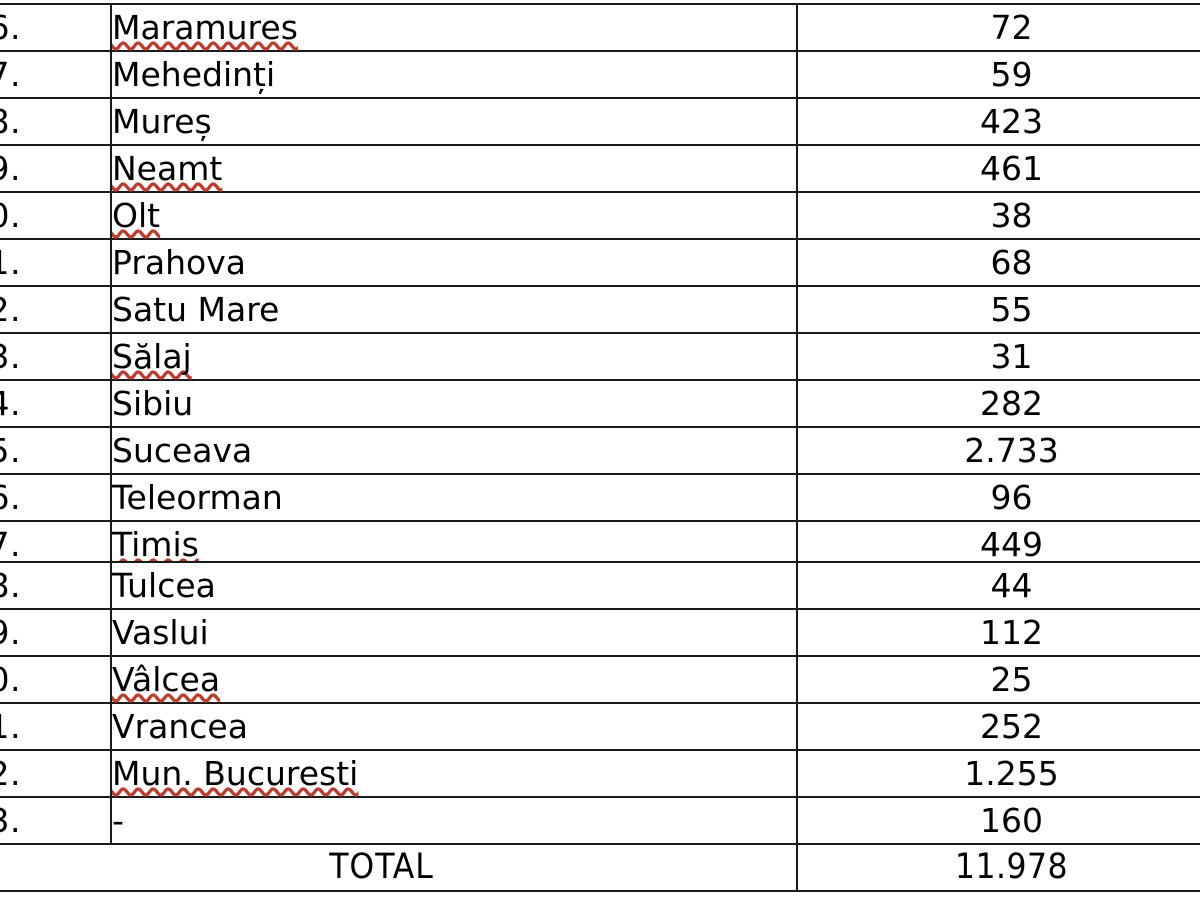 The height and width of the screenshot is (900, 1200). What do you see at coordinates (454, 262) in the screenshot?
I see `county-name: Prahova` at bounding box center [454, 262].